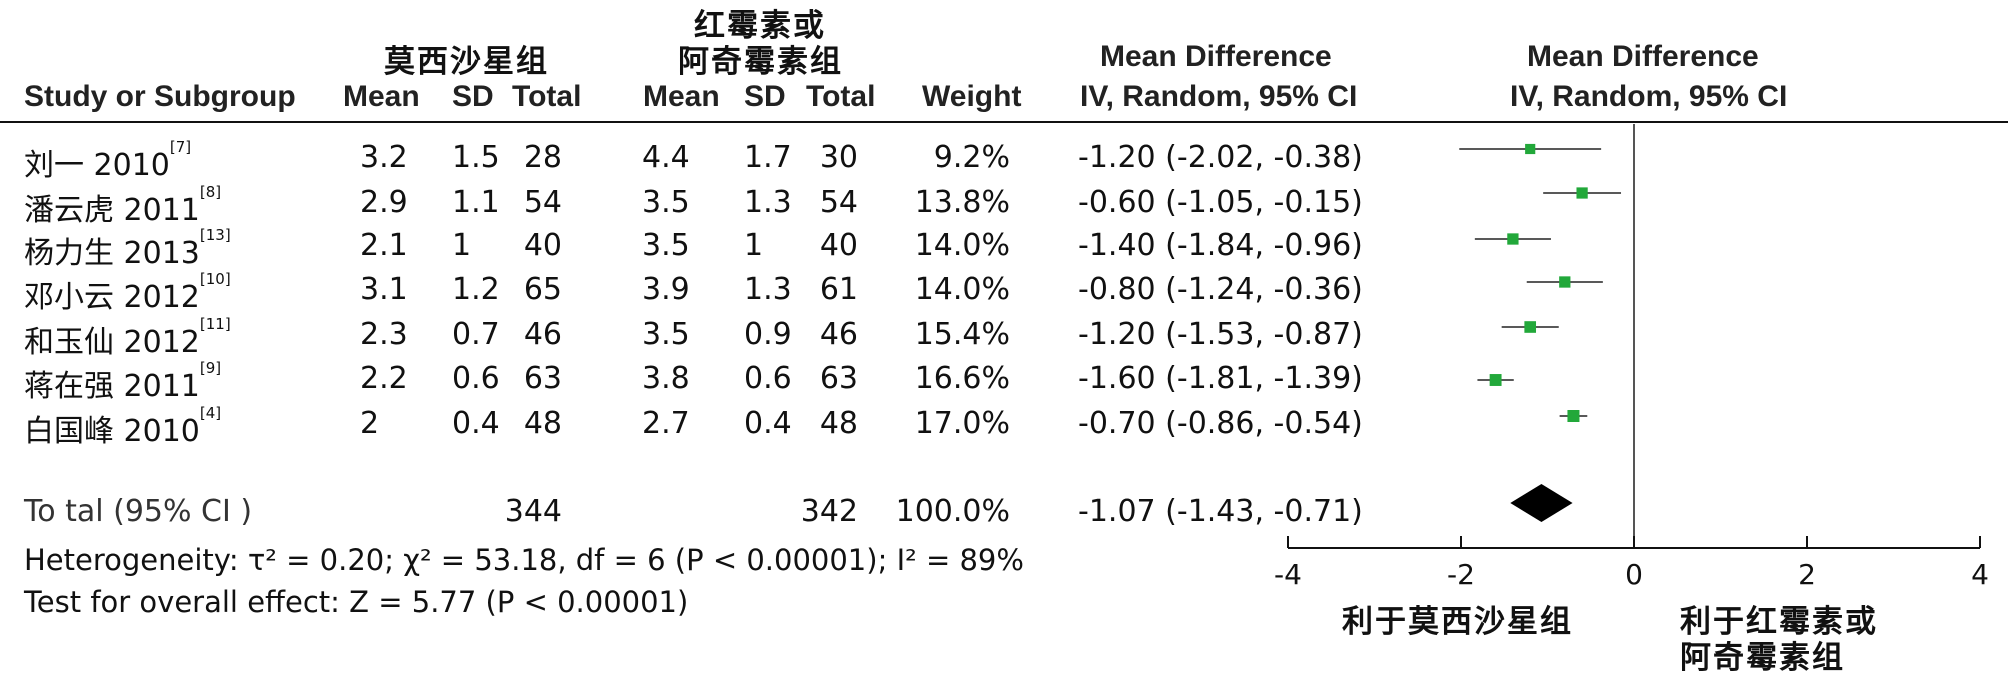 The image size is (2008, 677). What do you see at coordinates (666, 378) in the screenshot?
I see `ctrl-mean: 3.8` at bounding box center [666, 378].